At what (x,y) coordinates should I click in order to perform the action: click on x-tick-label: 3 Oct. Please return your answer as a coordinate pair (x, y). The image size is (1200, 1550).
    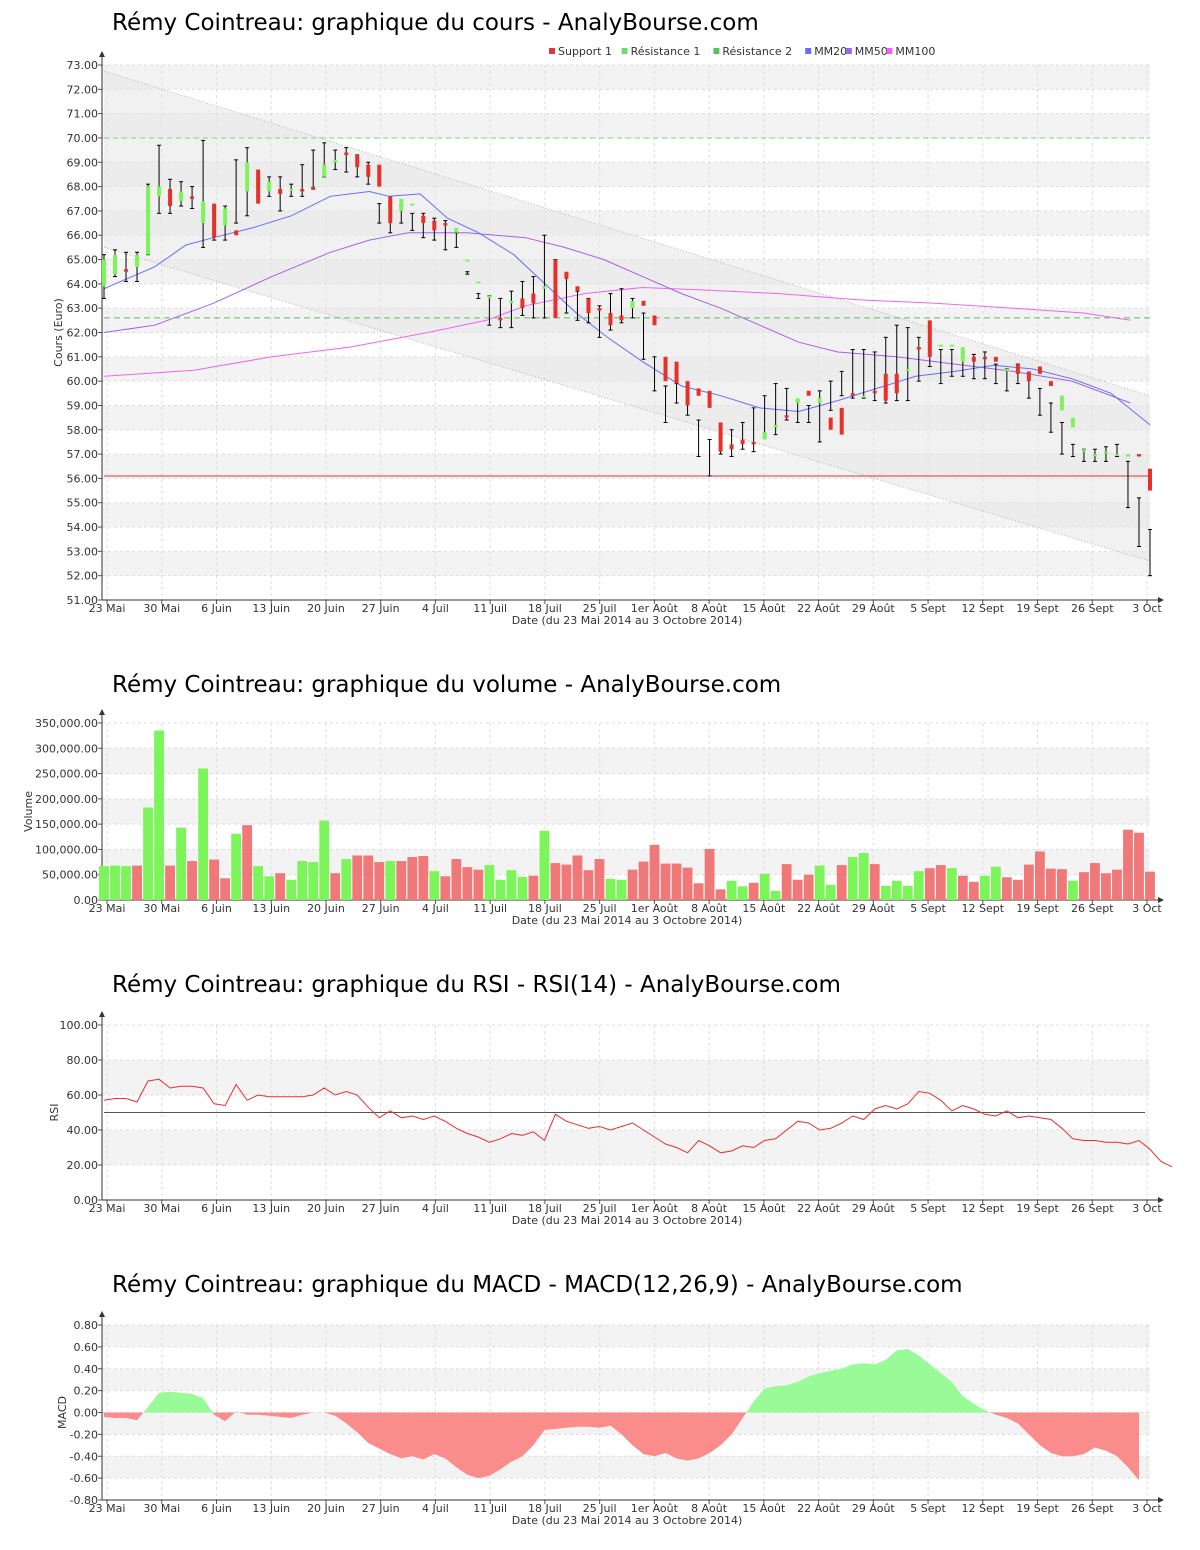
    Looking at the image, I should click on (1147, 908).